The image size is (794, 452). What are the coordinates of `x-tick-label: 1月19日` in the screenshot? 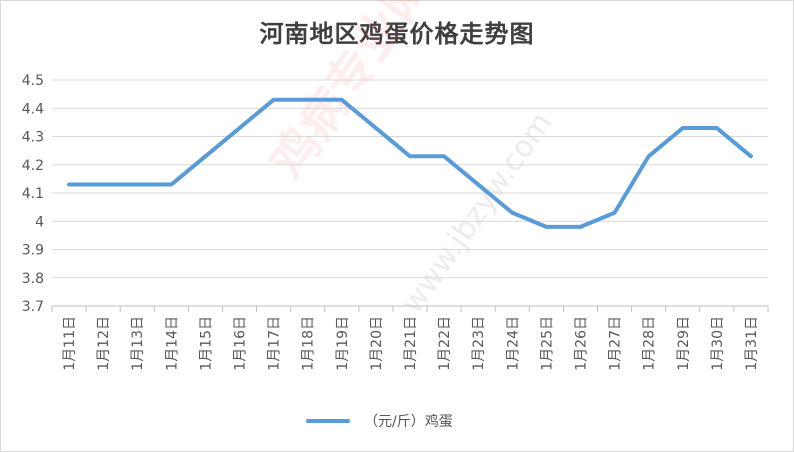 It's located at (343, 343).